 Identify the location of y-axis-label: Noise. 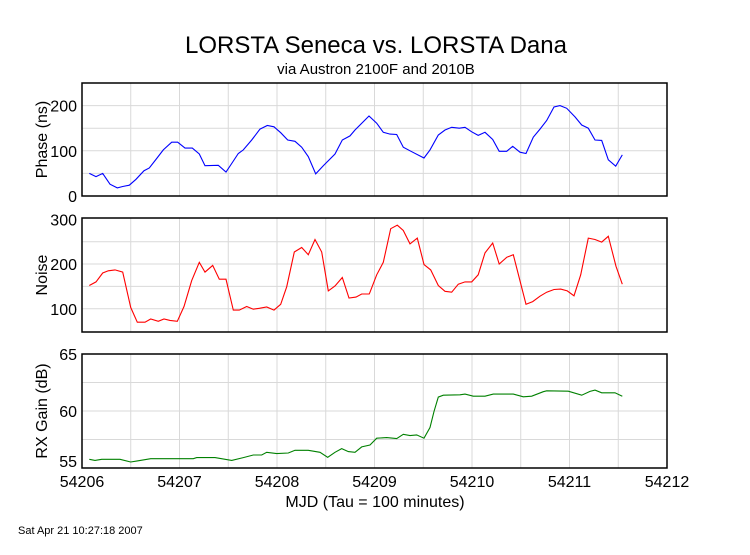
(42, 274).